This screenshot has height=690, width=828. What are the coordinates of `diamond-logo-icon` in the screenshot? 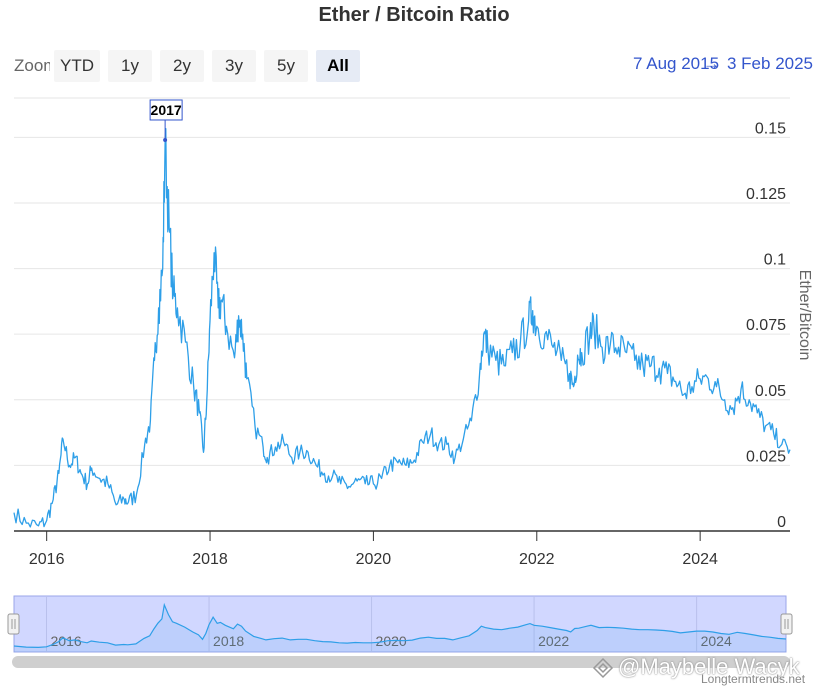 It's located at (603, 668).